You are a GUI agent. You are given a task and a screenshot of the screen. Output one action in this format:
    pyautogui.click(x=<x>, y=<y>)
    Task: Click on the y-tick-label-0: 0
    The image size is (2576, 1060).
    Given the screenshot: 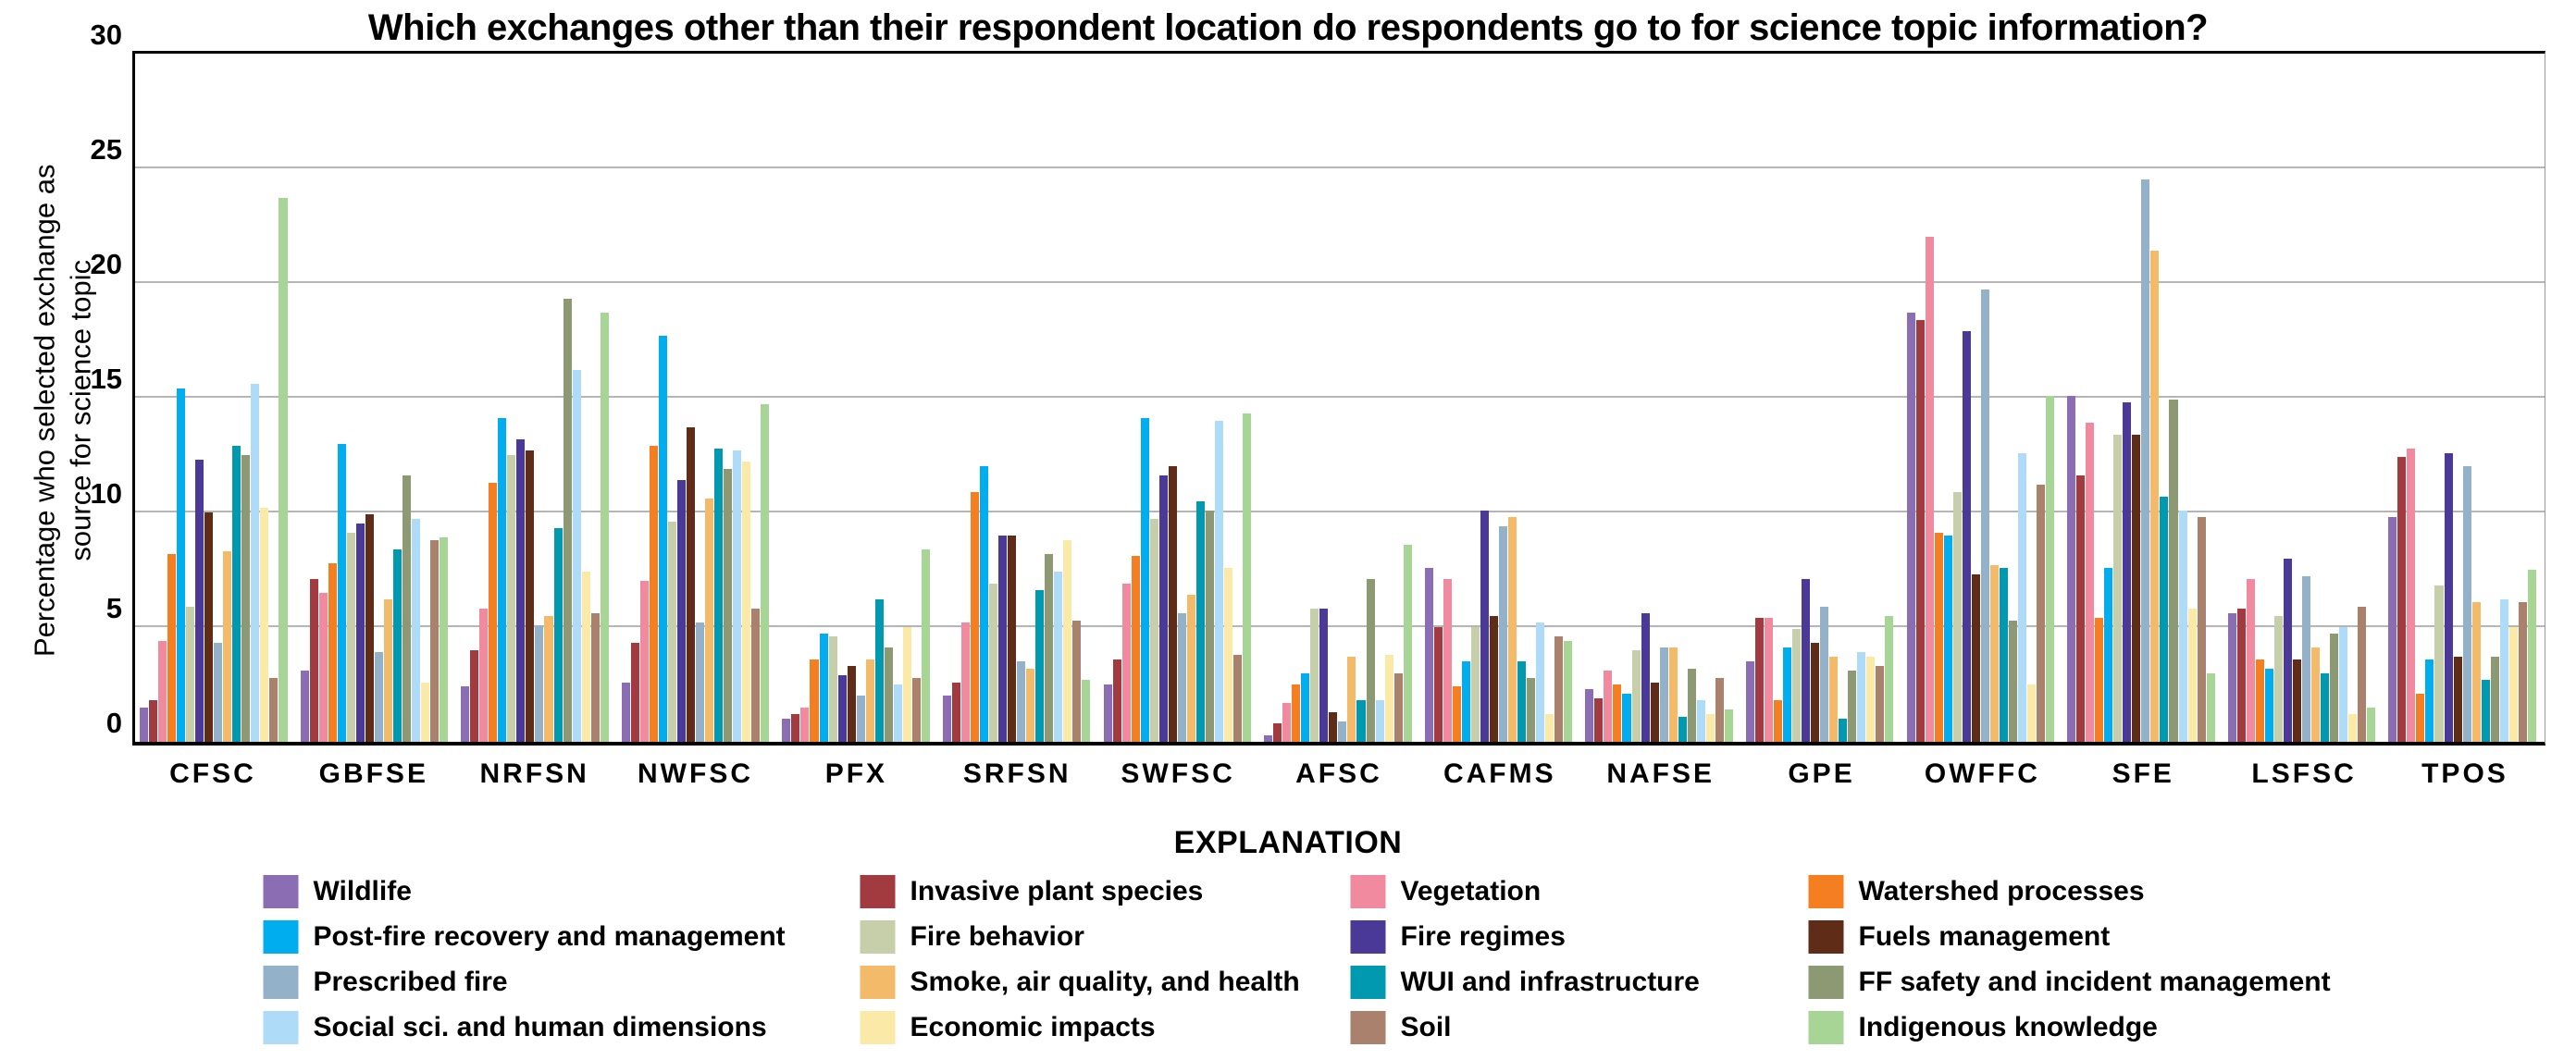 What is the action you would take?
    pyautogui.click(x=114, y=723)
    